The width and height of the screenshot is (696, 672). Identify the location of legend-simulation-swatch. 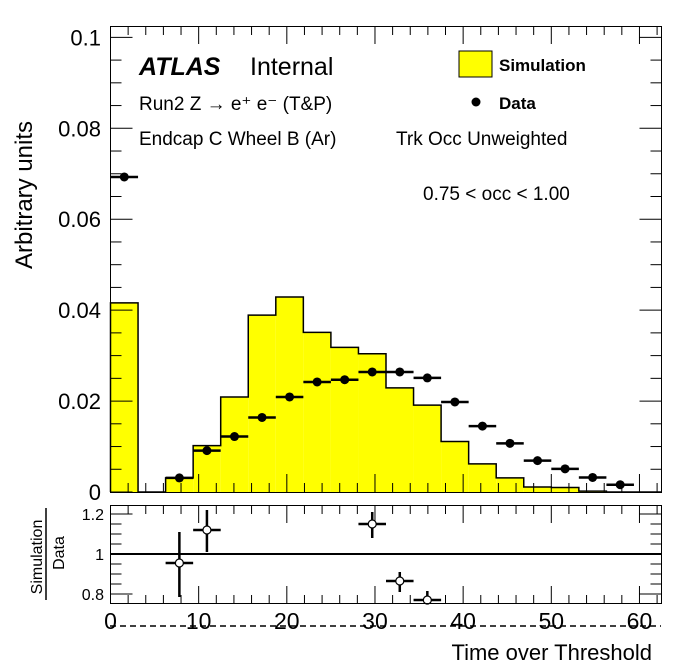
(475, 64).